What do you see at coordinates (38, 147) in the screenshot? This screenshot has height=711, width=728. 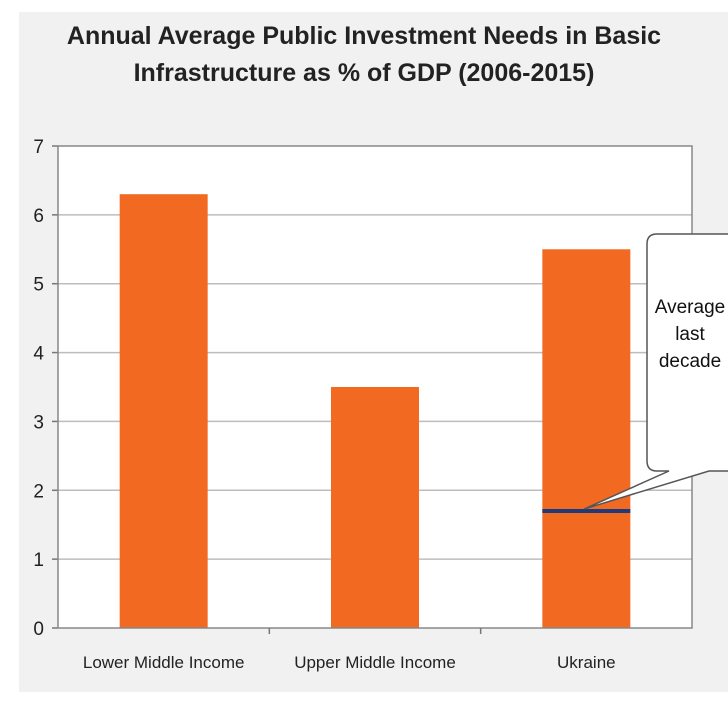 I see `y-tick-label: 7` at bounding box center [38, 147].